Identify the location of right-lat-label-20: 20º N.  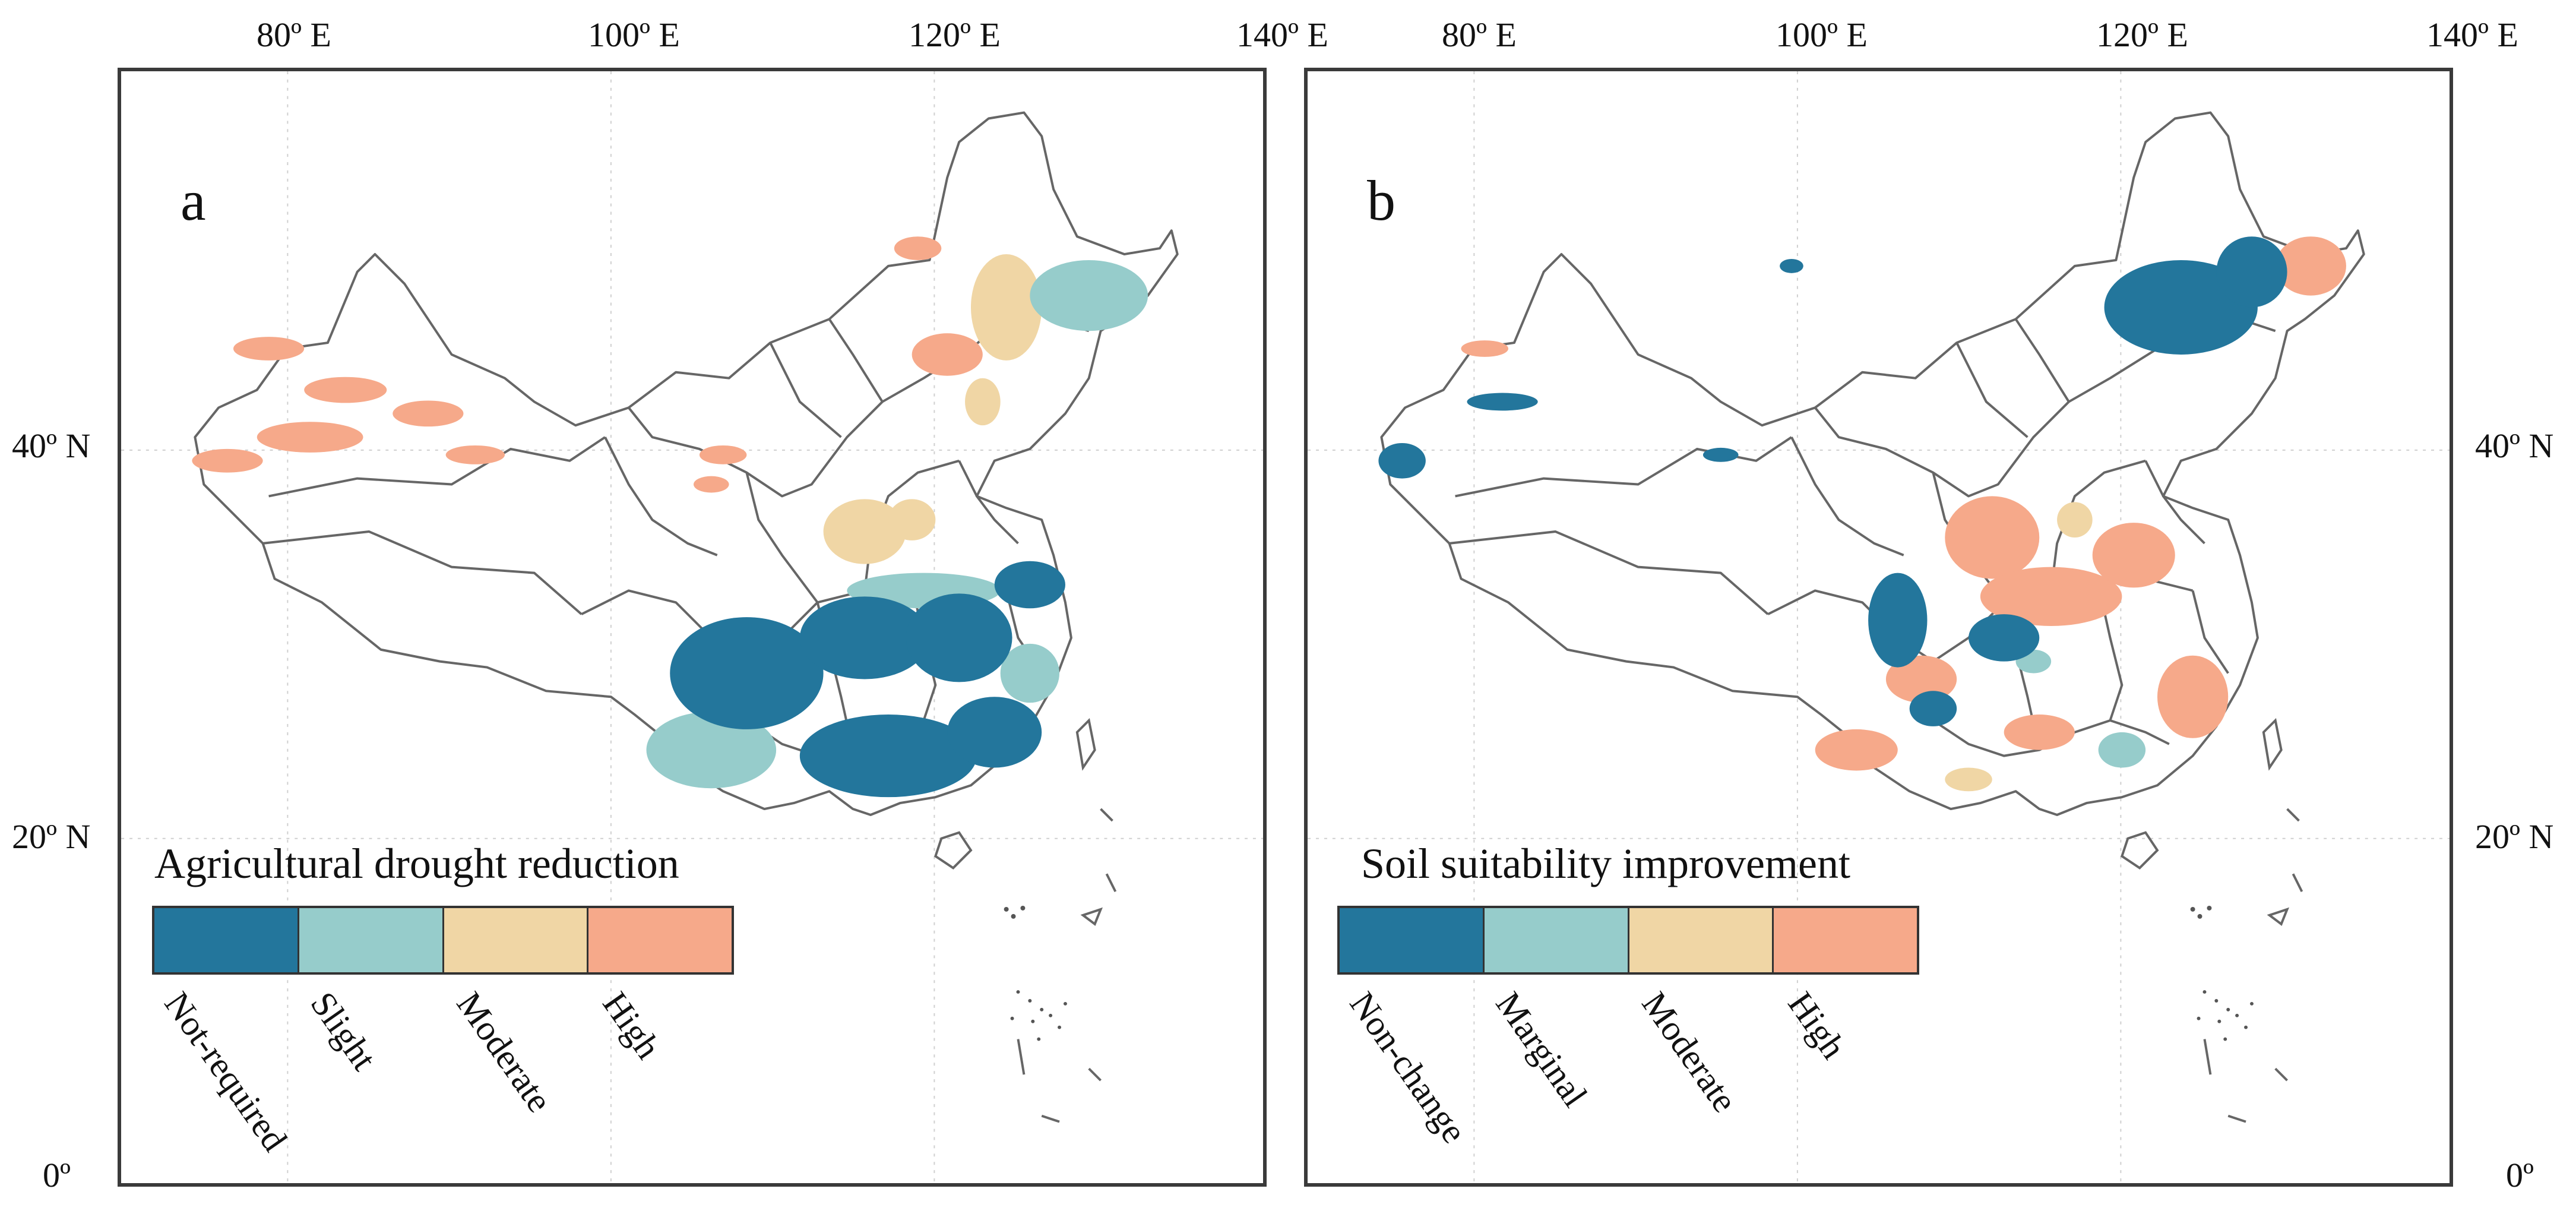
(2514, 836).